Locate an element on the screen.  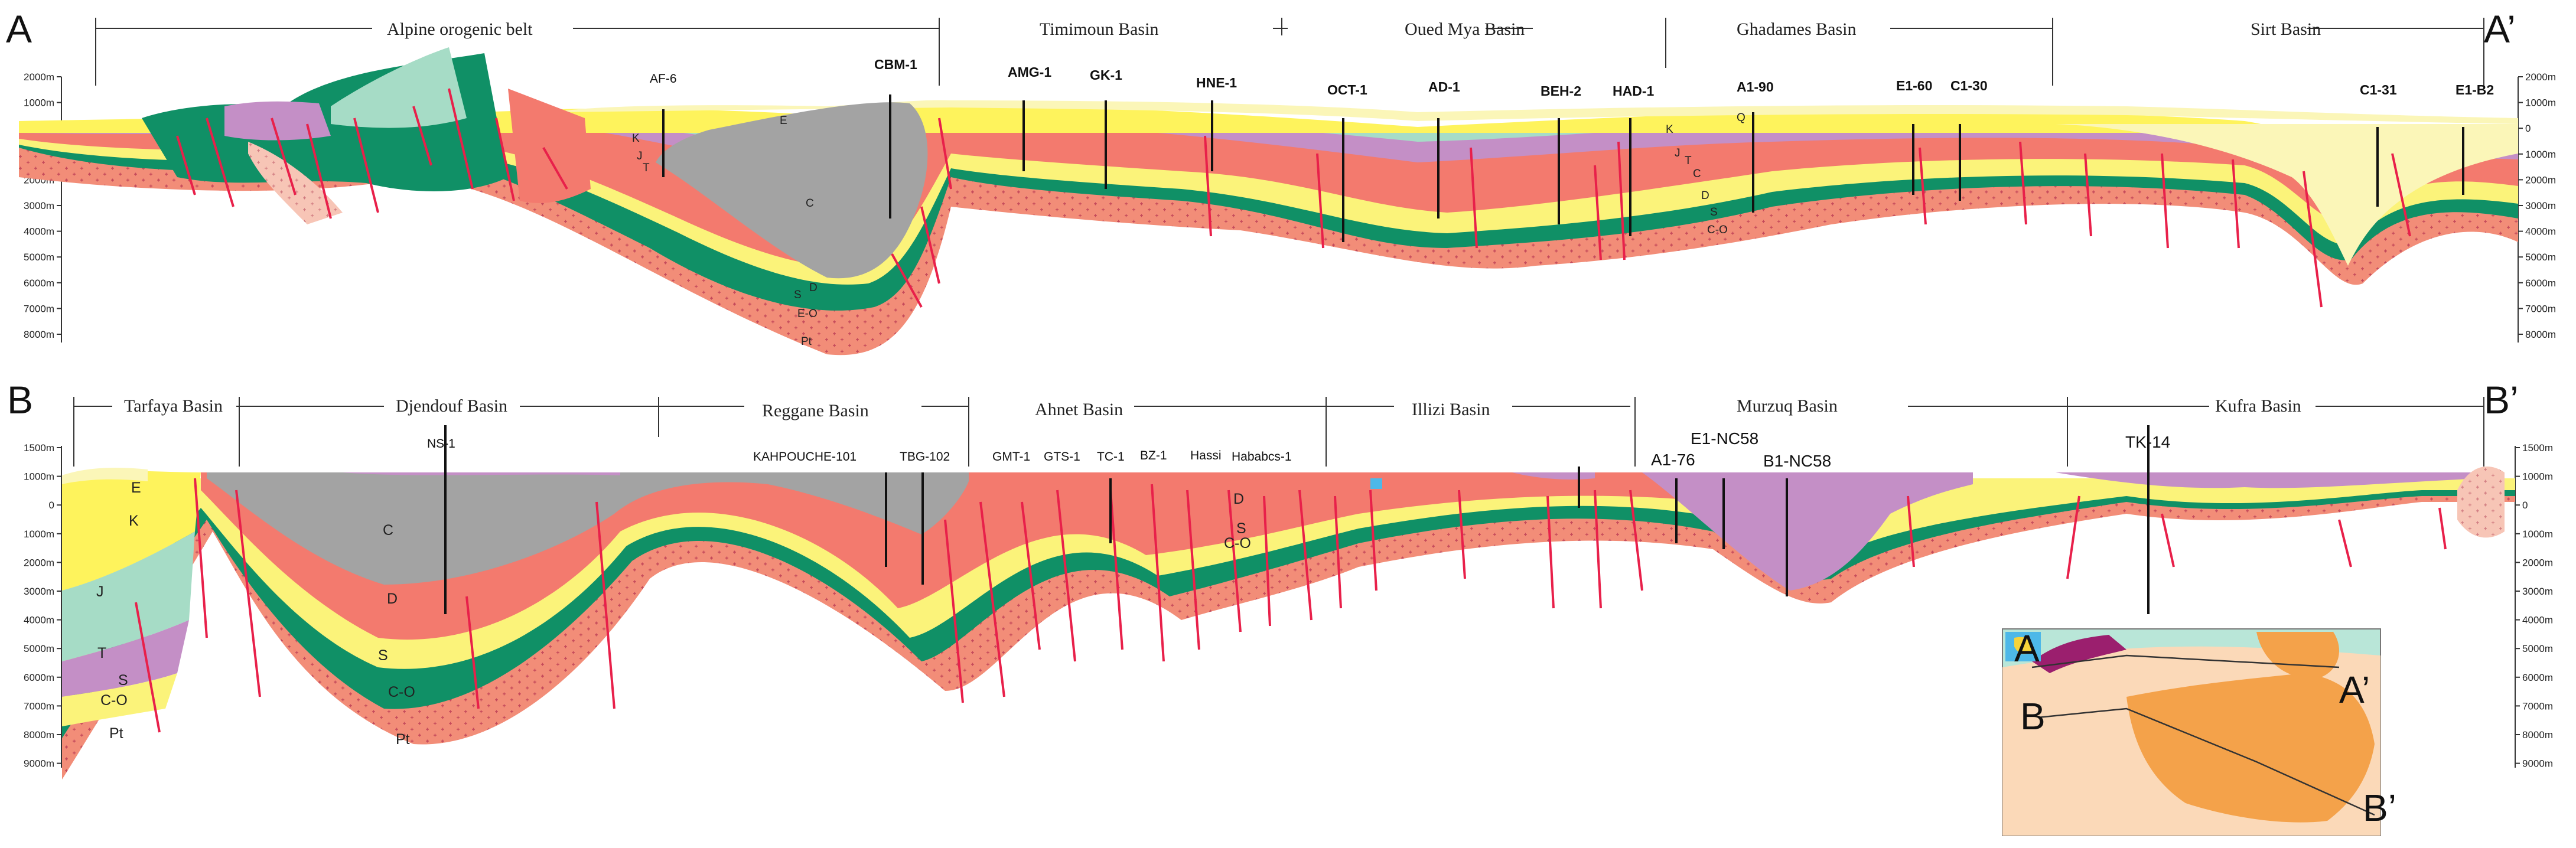
section-b-end-label: B’ is located at coordinates (2501, 400).